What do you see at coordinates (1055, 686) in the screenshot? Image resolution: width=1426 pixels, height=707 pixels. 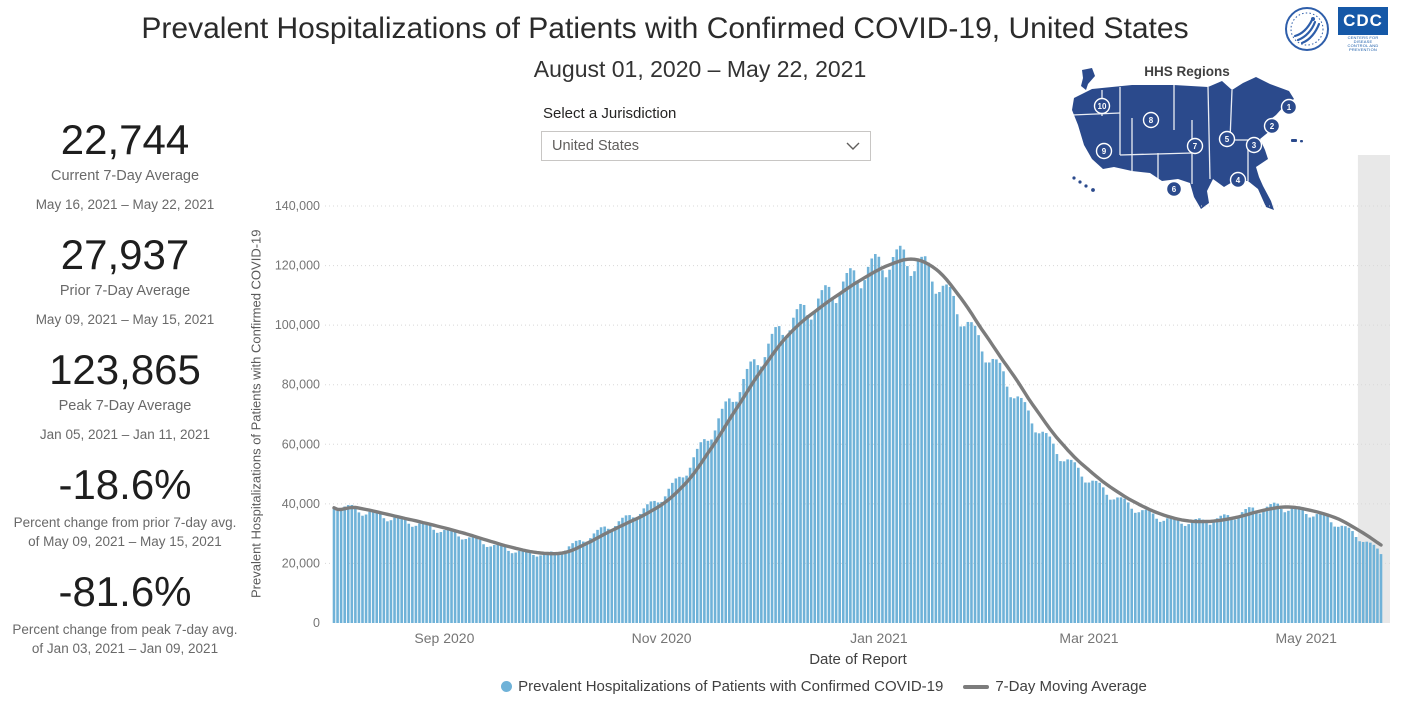 I see `legend-item-moving-average: 7-Day Moving Average` at bounding box center [1055, 686].